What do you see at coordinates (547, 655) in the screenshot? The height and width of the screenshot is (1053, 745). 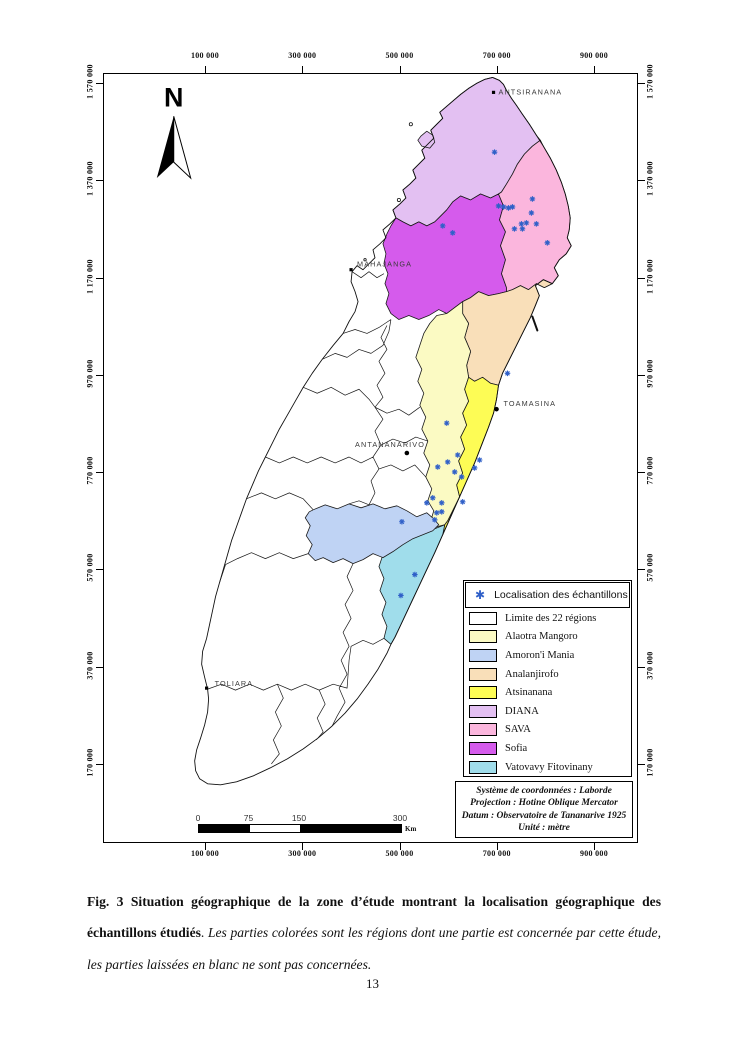 I see `legend-item: Amoron'i Mania` at bounding box center [547, 655].